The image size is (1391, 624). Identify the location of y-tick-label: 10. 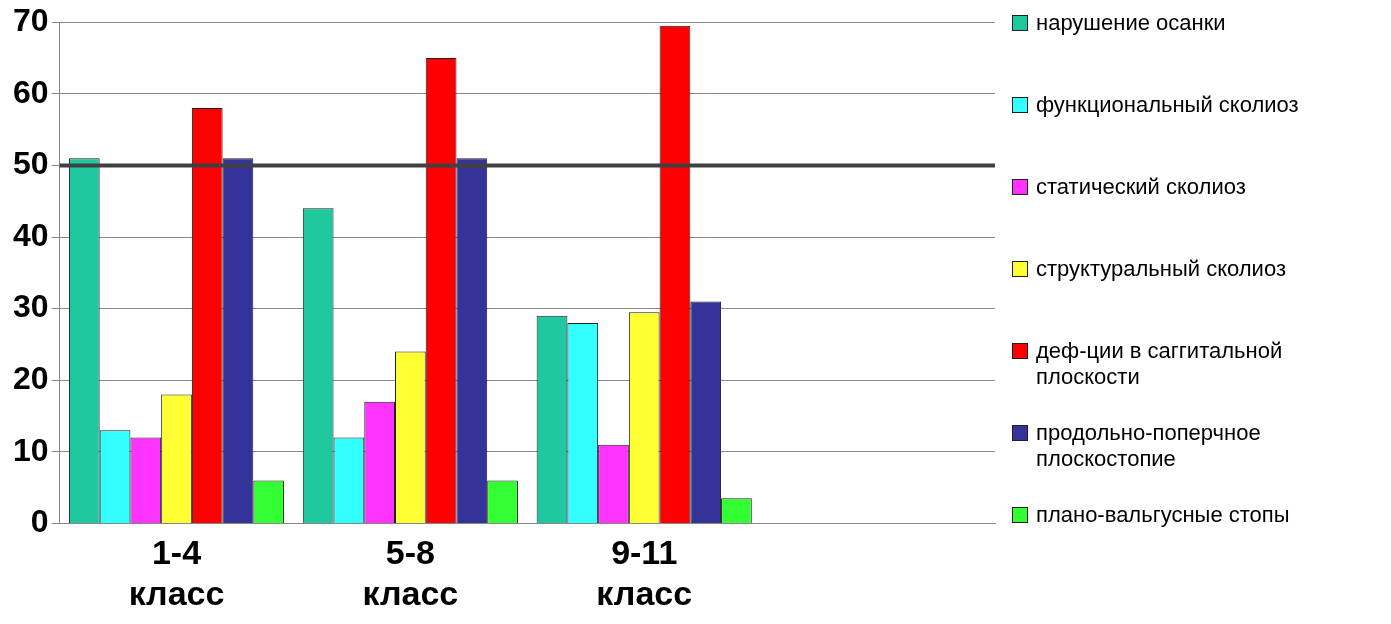
(31, 449).